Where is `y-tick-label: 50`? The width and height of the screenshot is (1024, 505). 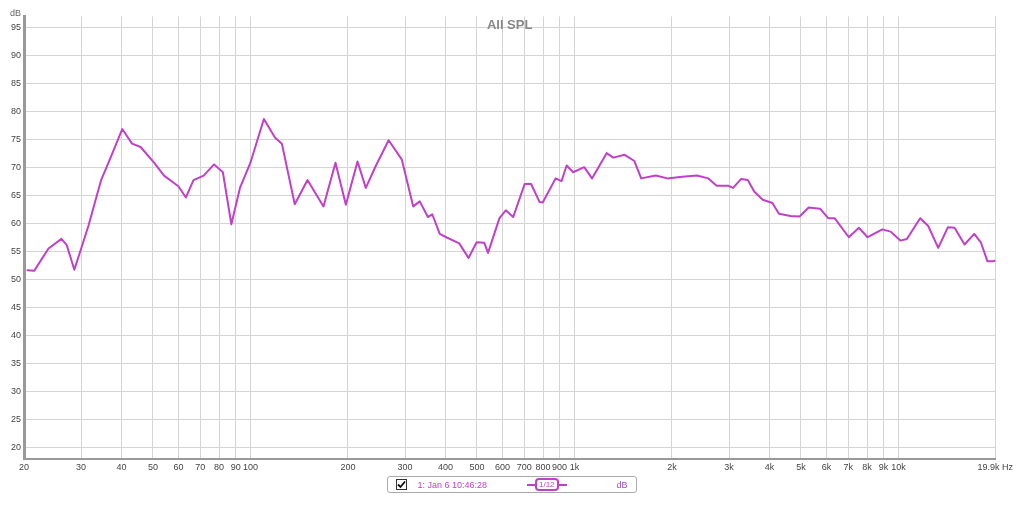 y-tick-label: 50 is located at coordinates (16, 279).